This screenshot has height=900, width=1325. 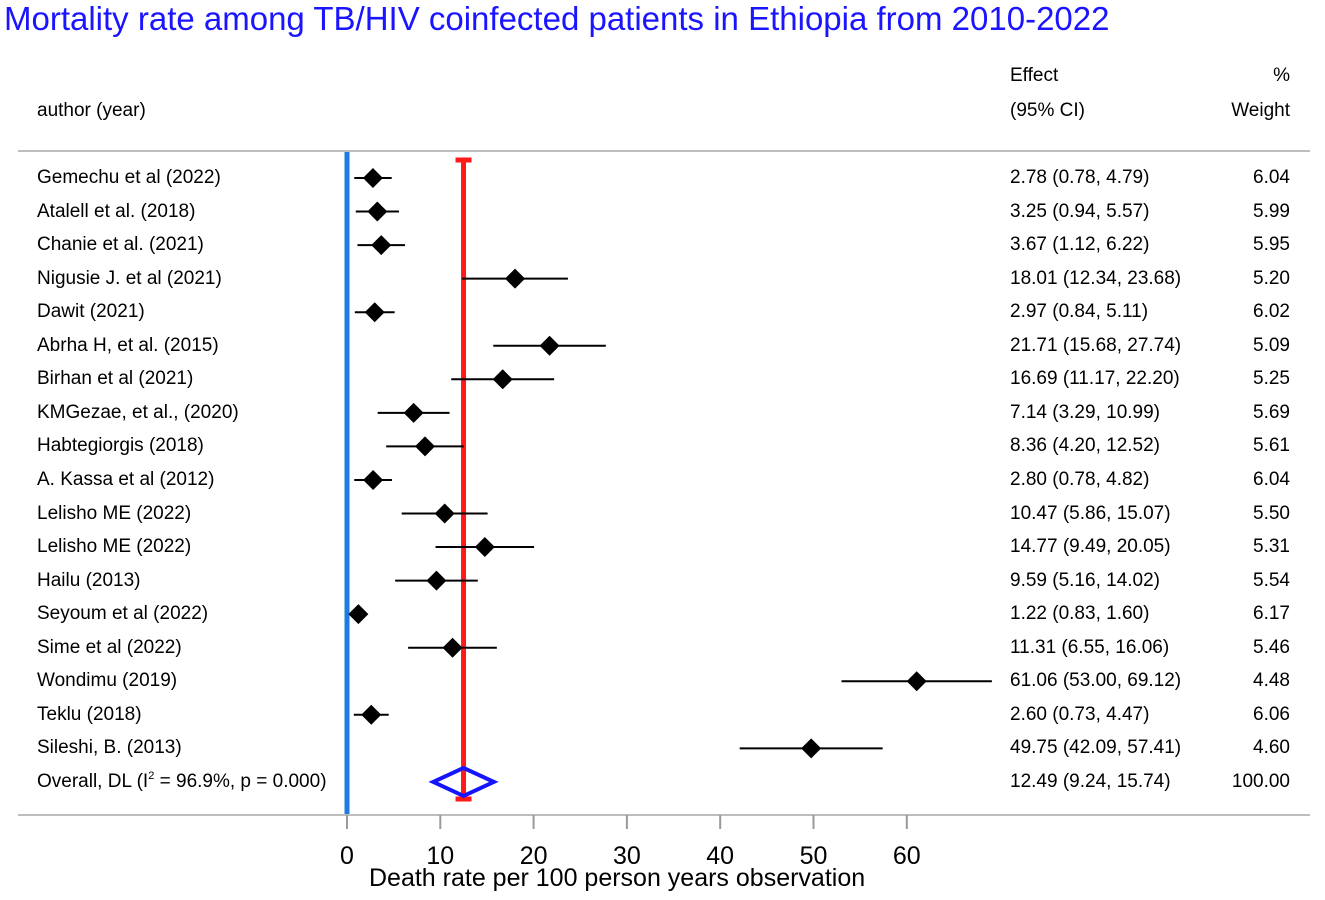 I want to click on study-weight: 5.31, so click(x=1271, y=547).